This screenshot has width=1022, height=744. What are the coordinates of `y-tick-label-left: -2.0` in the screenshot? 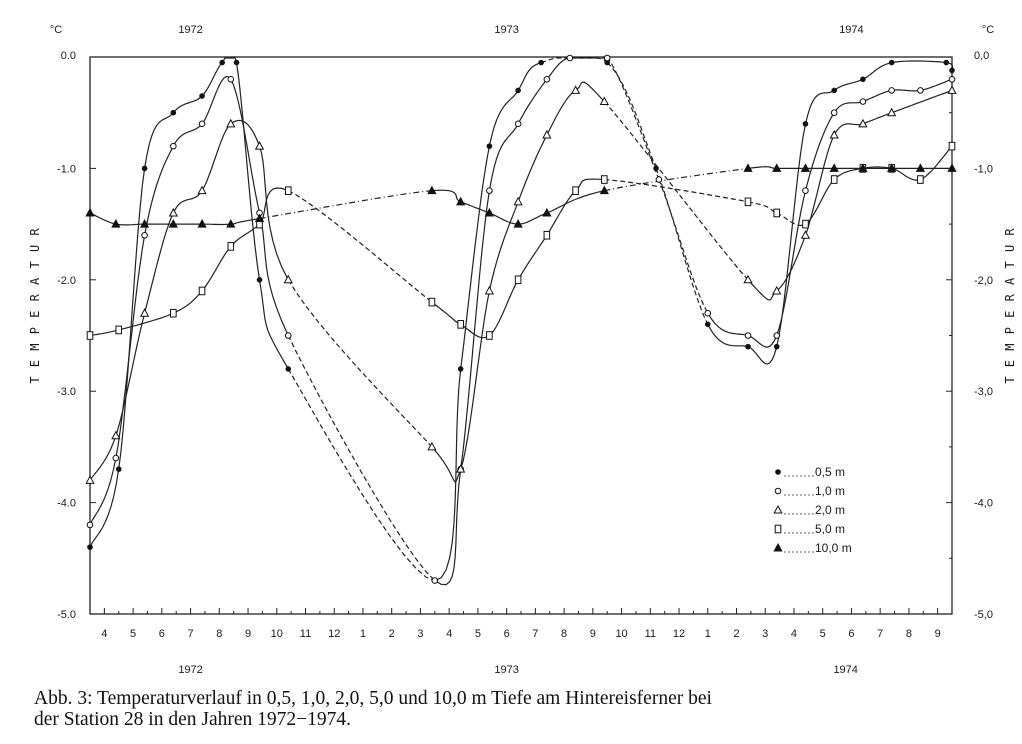 It's located at (66, 281).